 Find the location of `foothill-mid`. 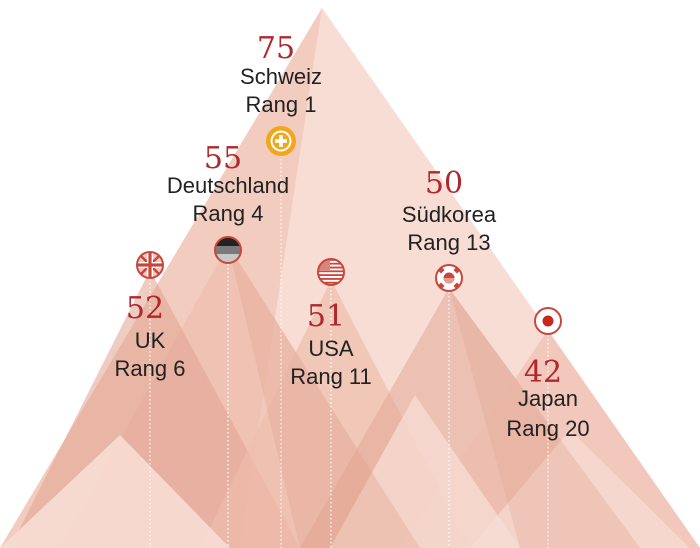

foothill-mid is located at coordinates (425, 471).